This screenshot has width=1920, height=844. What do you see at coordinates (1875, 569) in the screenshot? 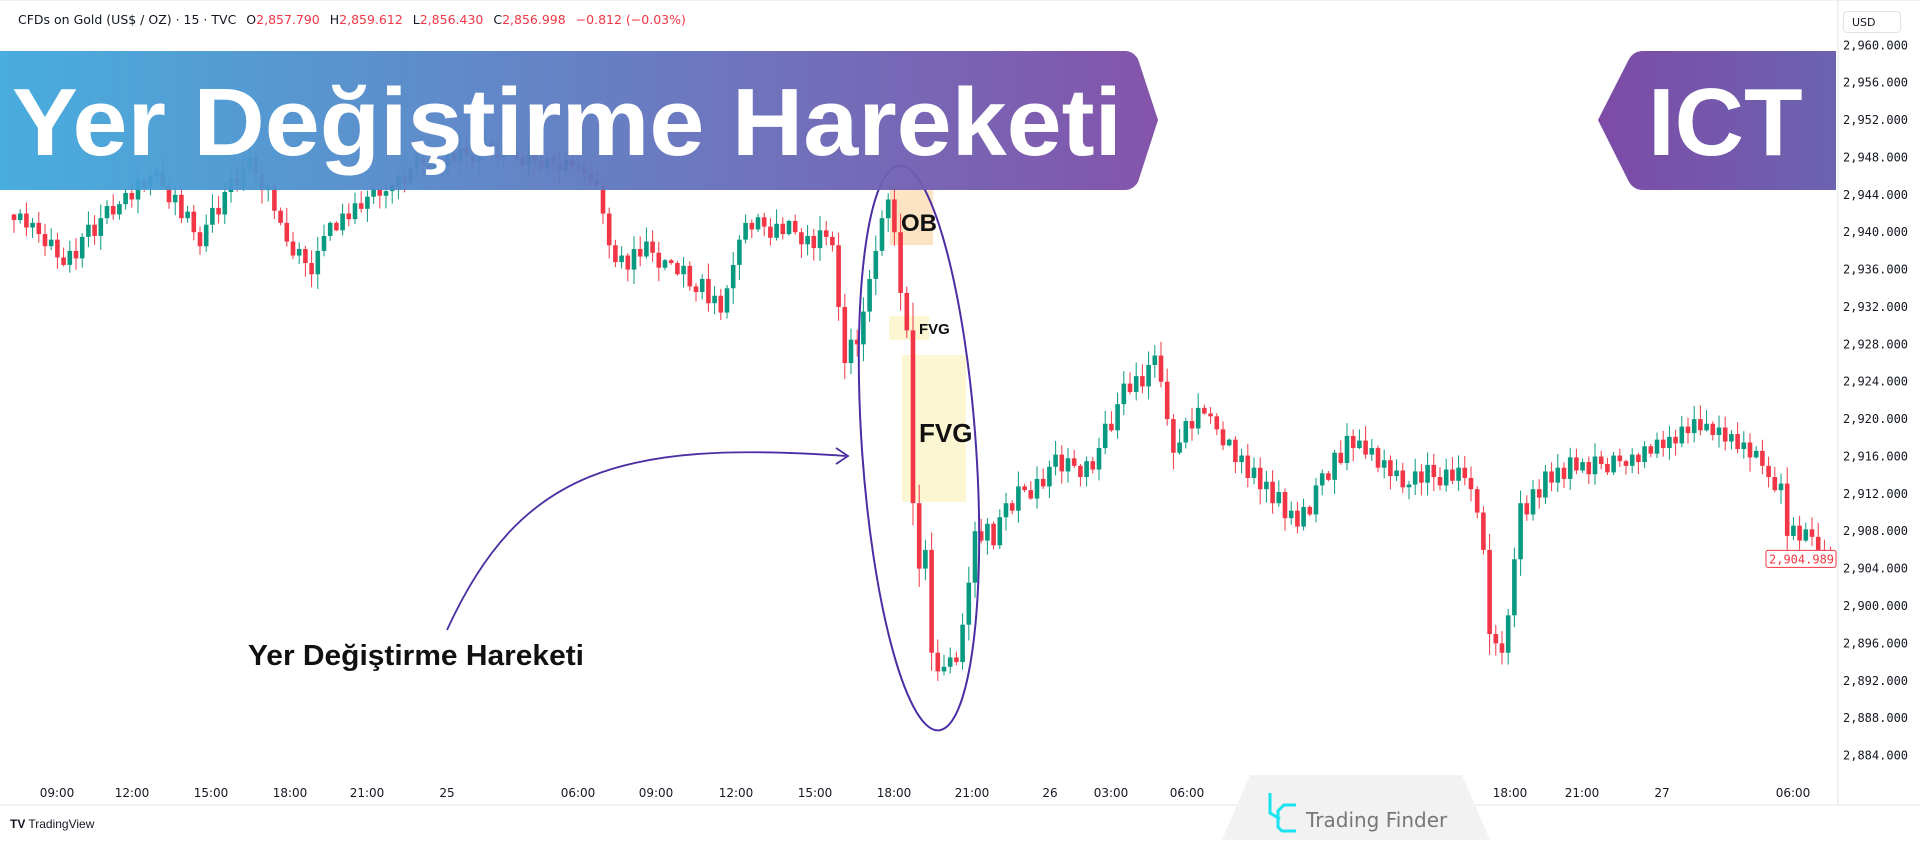
I see `price-tick-label: 2,904.000` at bounding box center [1875, 569].